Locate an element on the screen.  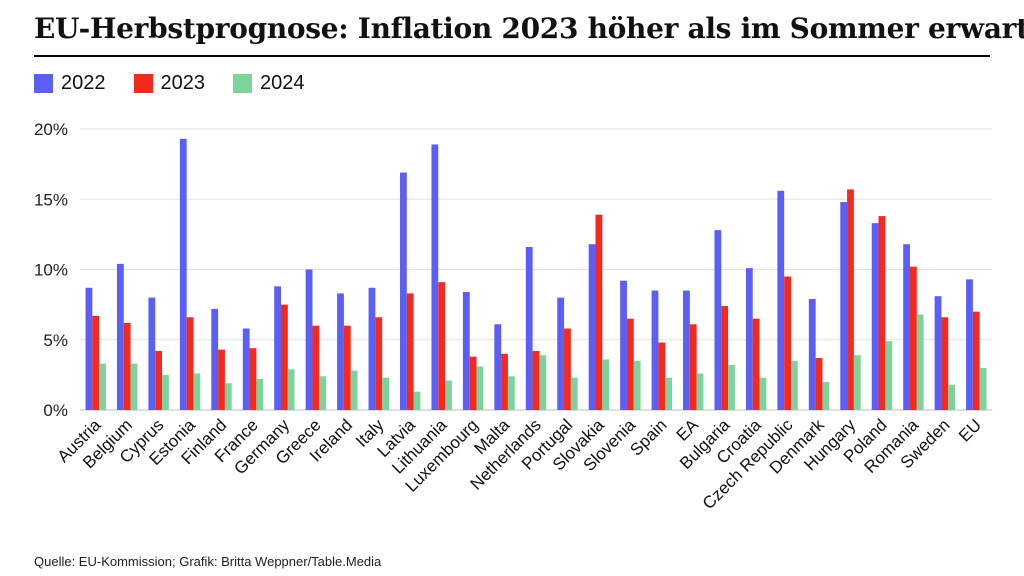
bar-ireland-2022 is located at coordinates (340, 351).